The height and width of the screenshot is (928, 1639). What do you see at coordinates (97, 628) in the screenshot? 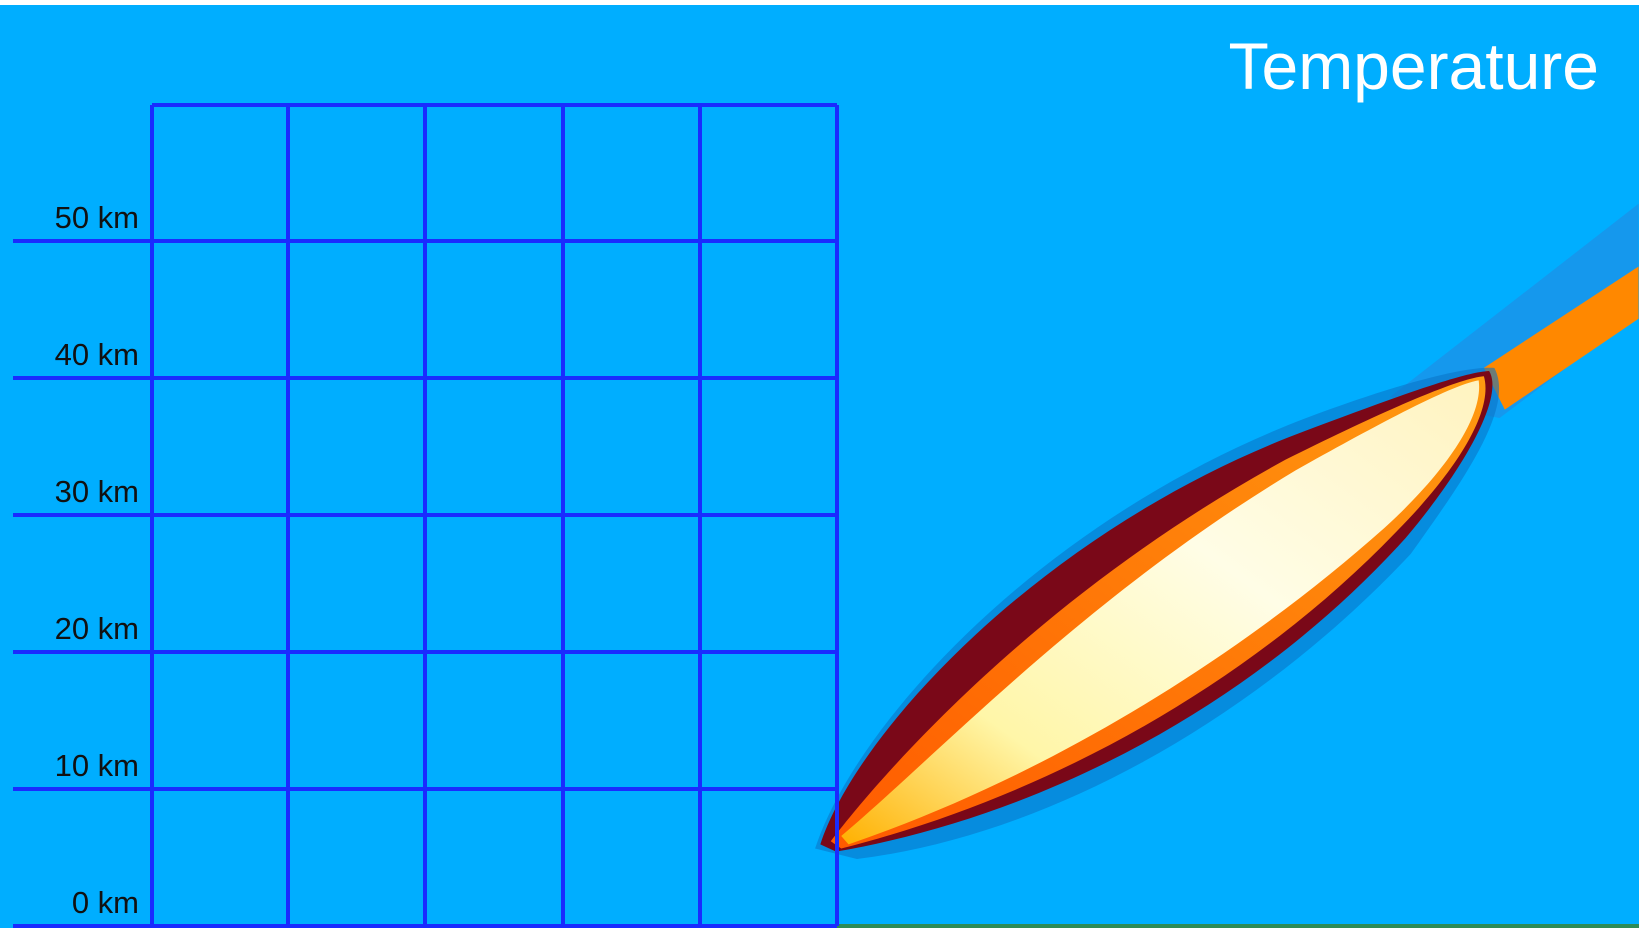
I see `altitude-label: 20 km` at bounding box center [97, 628].